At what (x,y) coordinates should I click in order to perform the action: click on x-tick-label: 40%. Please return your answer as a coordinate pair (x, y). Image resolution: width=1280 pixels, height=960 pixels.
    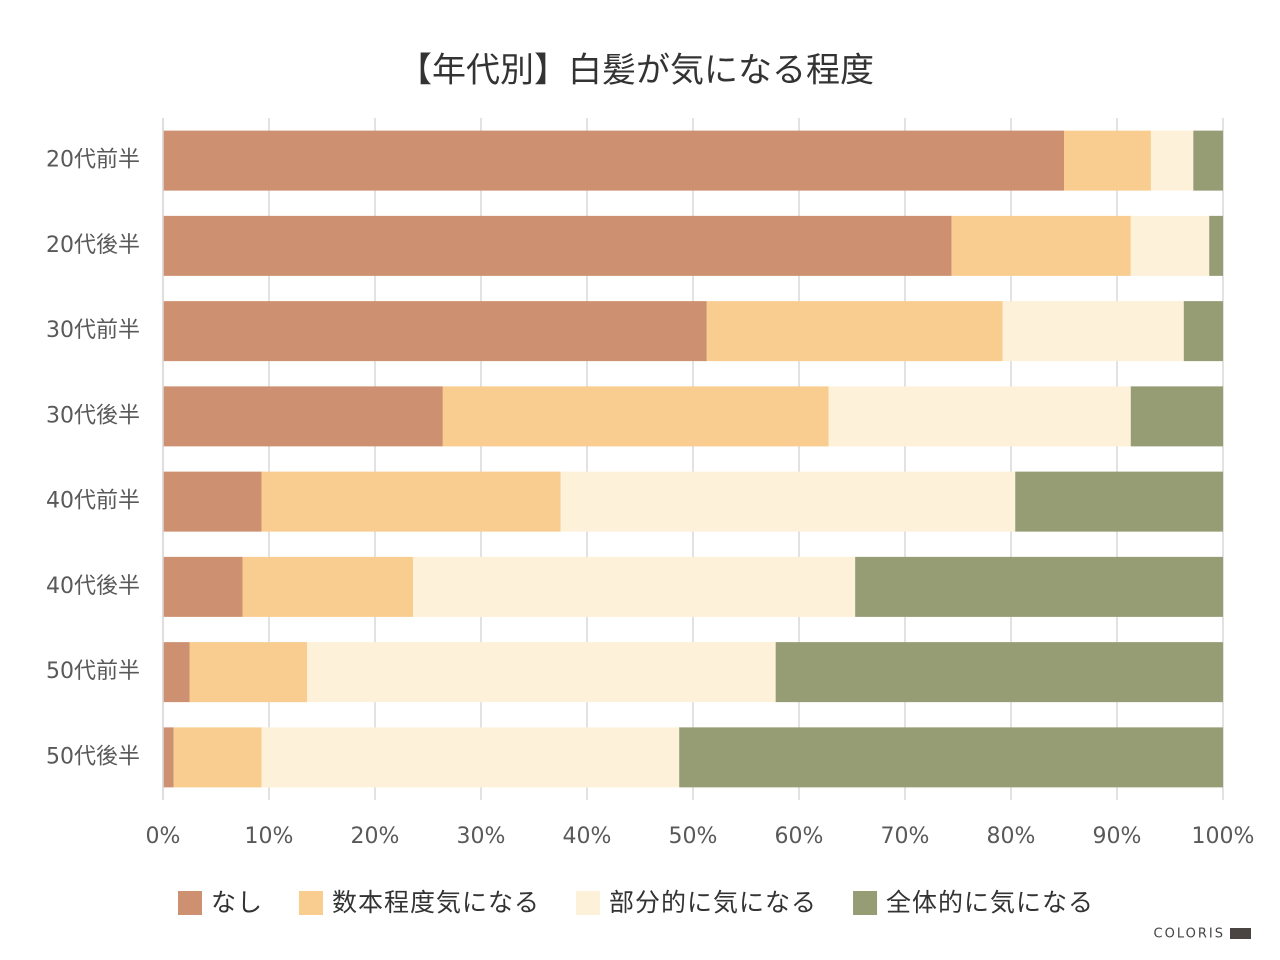
    Looking at the image, I should click on (587, 836).